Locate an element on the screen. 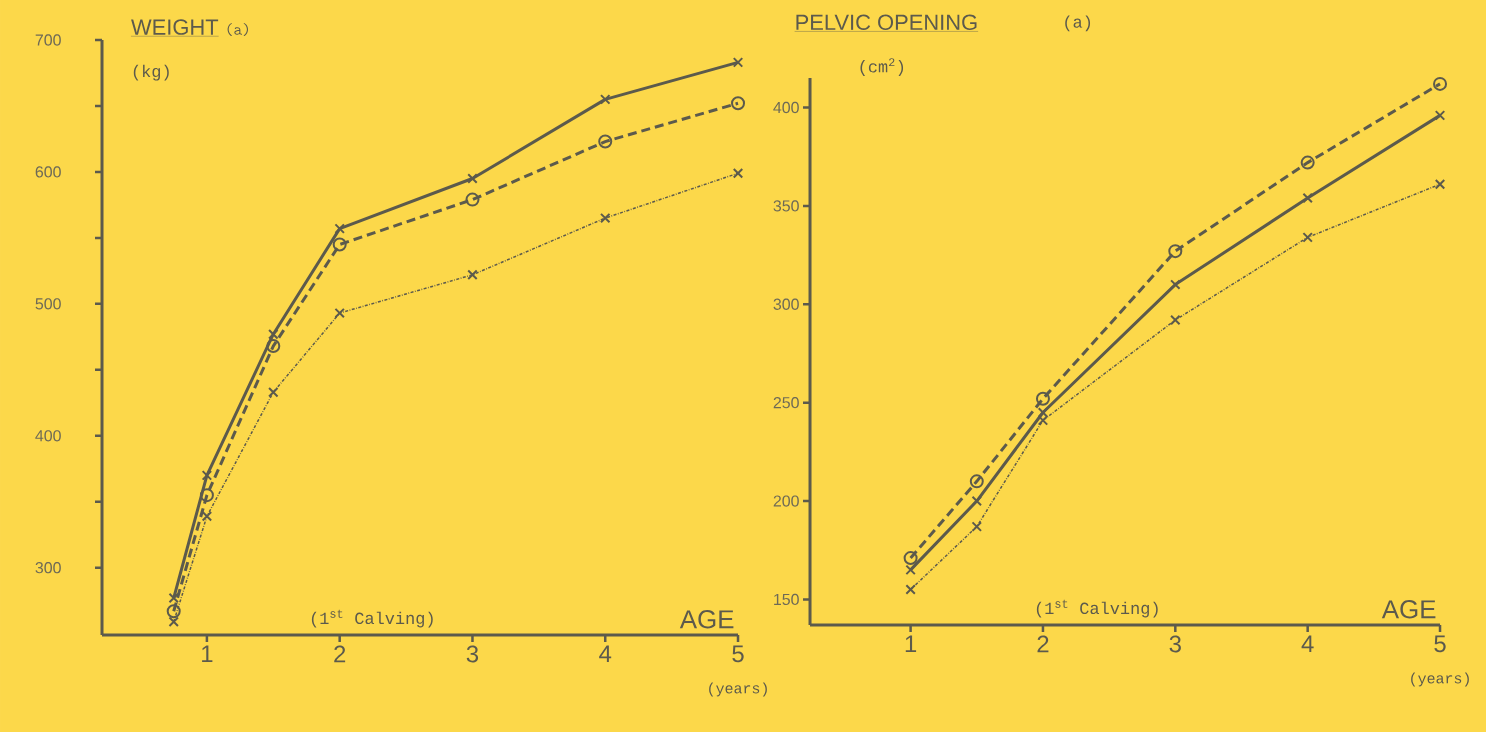 The height and width of the screenshot is (732, 1486). y-tick-label: 350 is located at coordinates (786, 206).